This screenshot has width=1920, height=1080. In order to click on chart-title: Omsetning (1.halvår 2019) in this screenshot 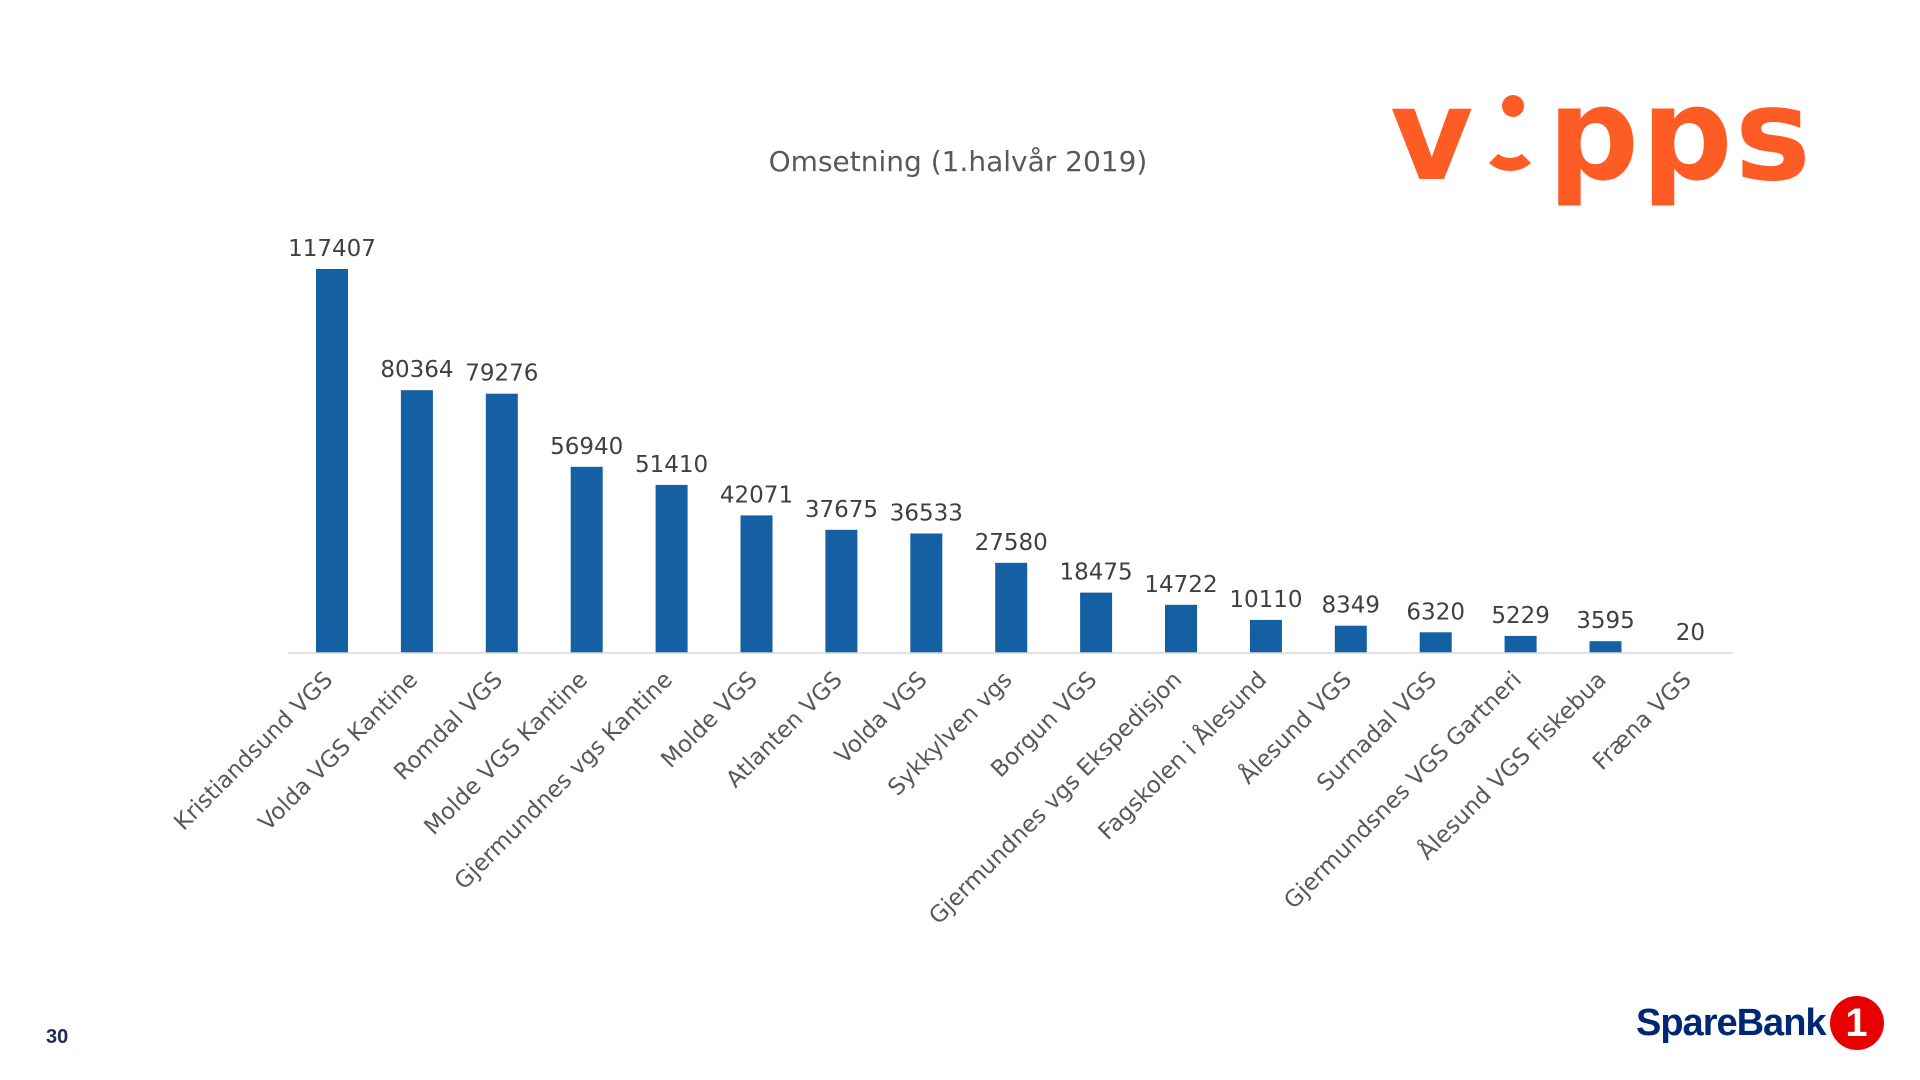, I will do `click(958, 161)`.